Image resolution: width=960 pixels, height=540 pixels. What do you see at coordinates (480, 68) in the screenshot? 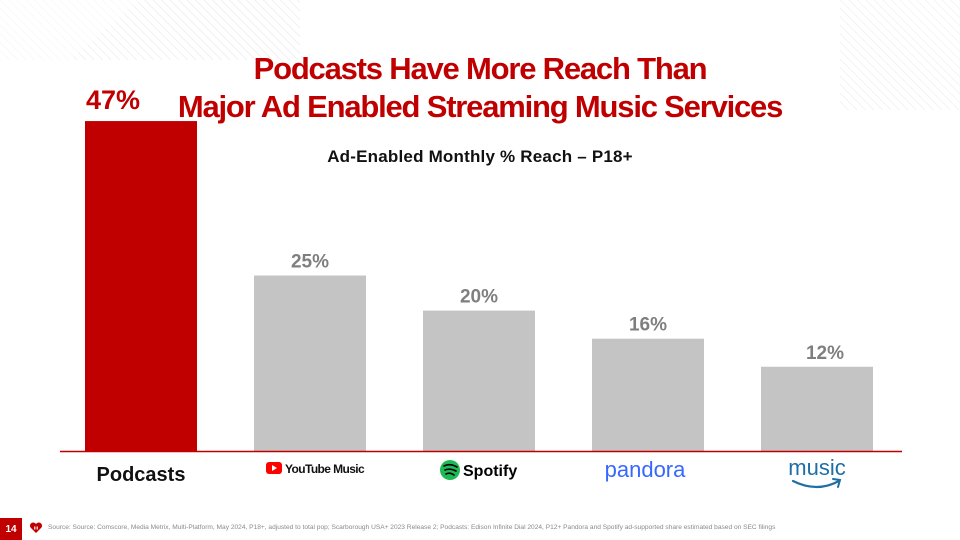
I see `title-line-1: Podcasts Have More Reach Than` at bounding box center [480, 68].